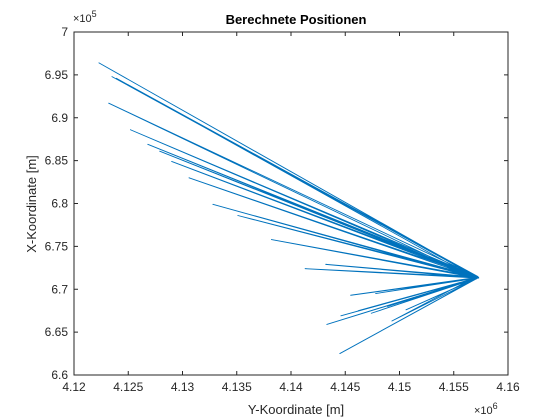 This screenshot has height=420, width=560. What do you see at coordinates (59, 289) in the screenshot?
I see `y-tick-label: 6.7` at bounding box center [59, 289].